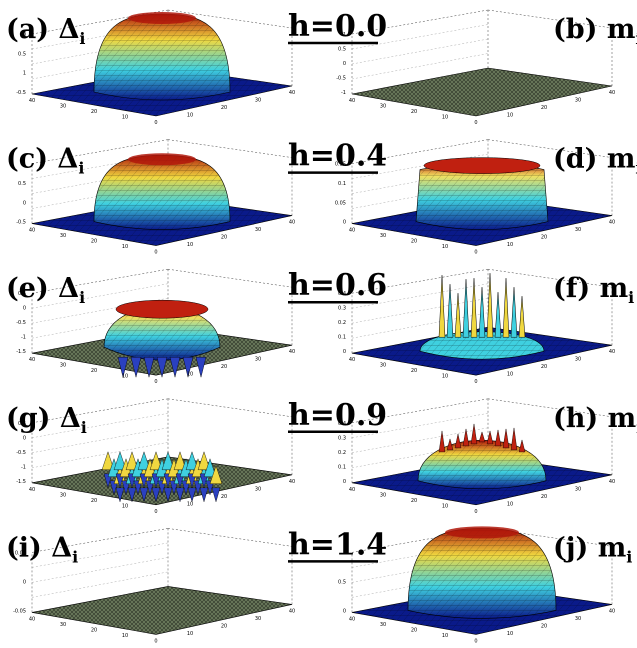 This screenshot has height=648, width=637. Describe the element at coordinates (595, 420) in the screenshot. I see `panel-label: (h) mi` at that location.